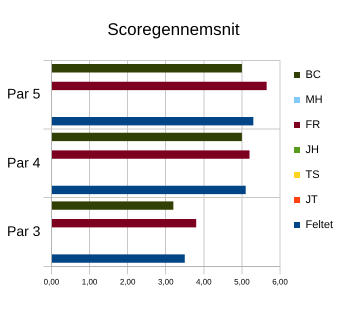 The image size is (351, 310). What do you see at coordinates (173, 29) in the screenshot?
I see `chart-title: Scoregennemsnit` at bounding box center [173, 29].